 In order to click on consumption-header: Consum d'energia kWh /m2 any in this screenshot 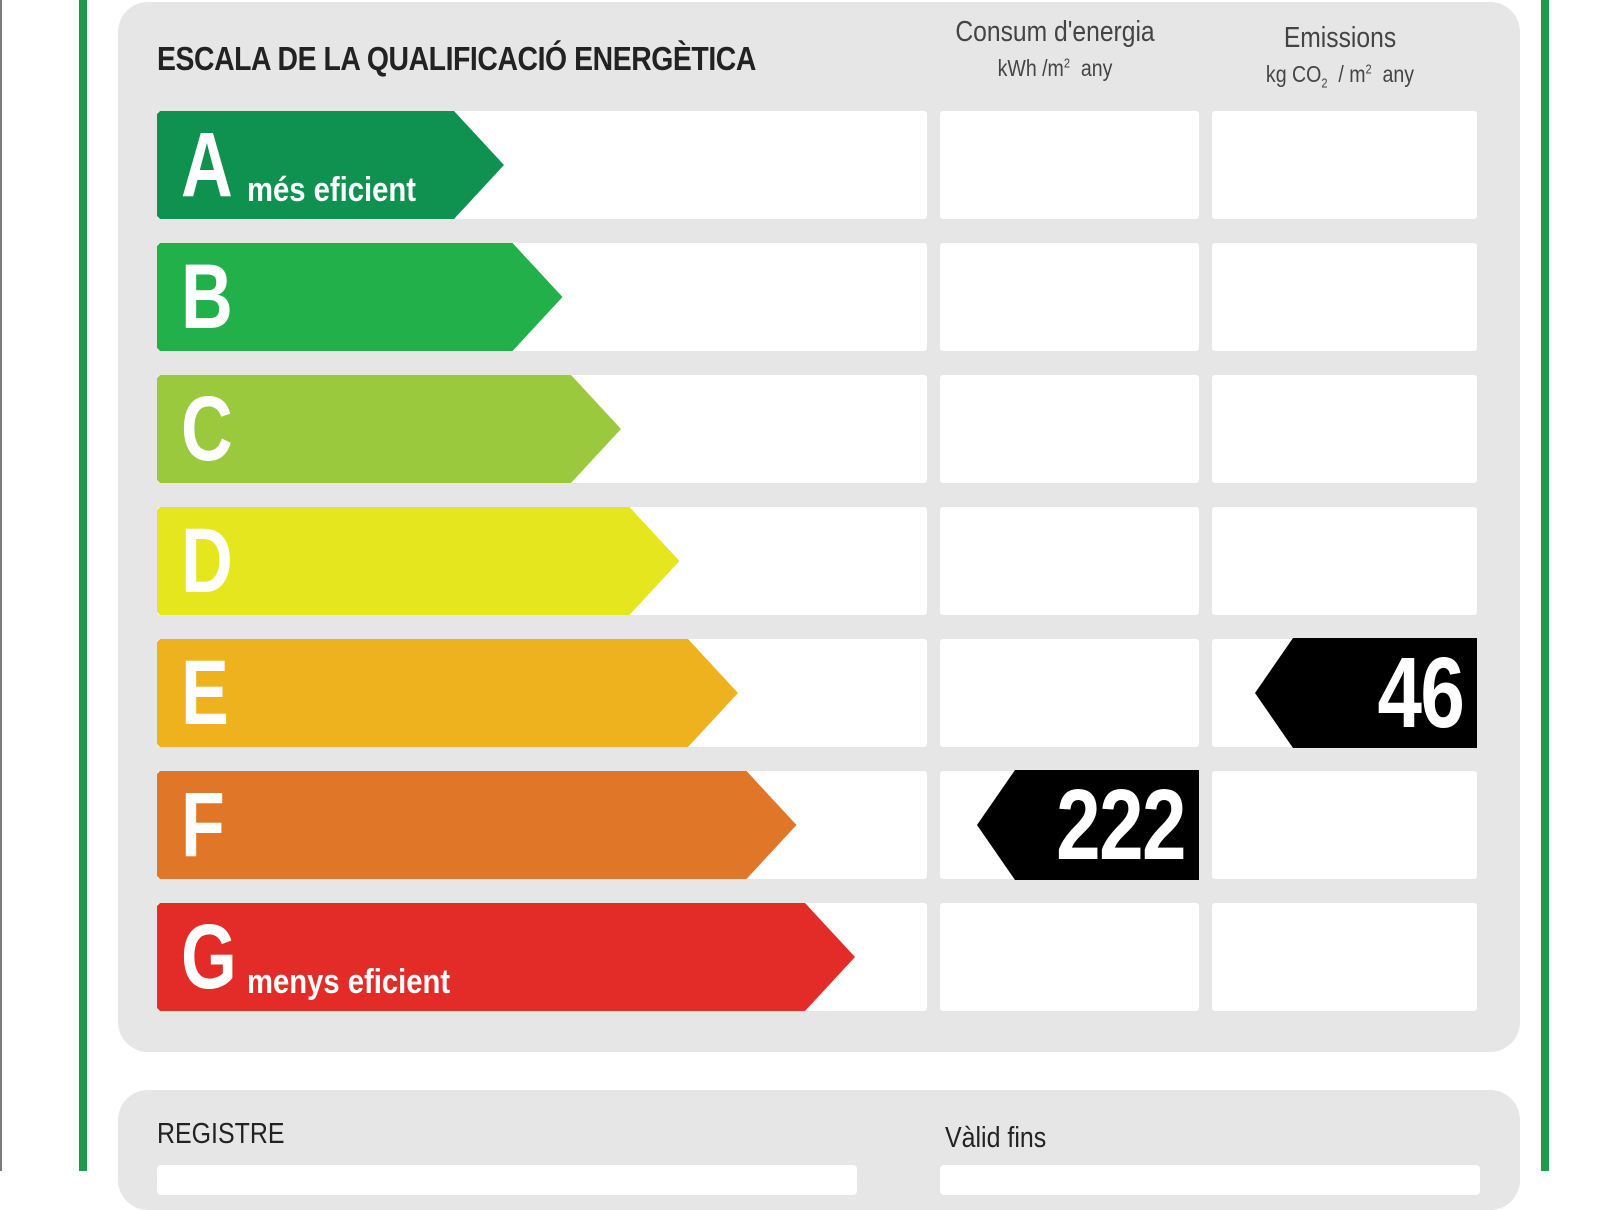, I will do `click(1055, 49)`.